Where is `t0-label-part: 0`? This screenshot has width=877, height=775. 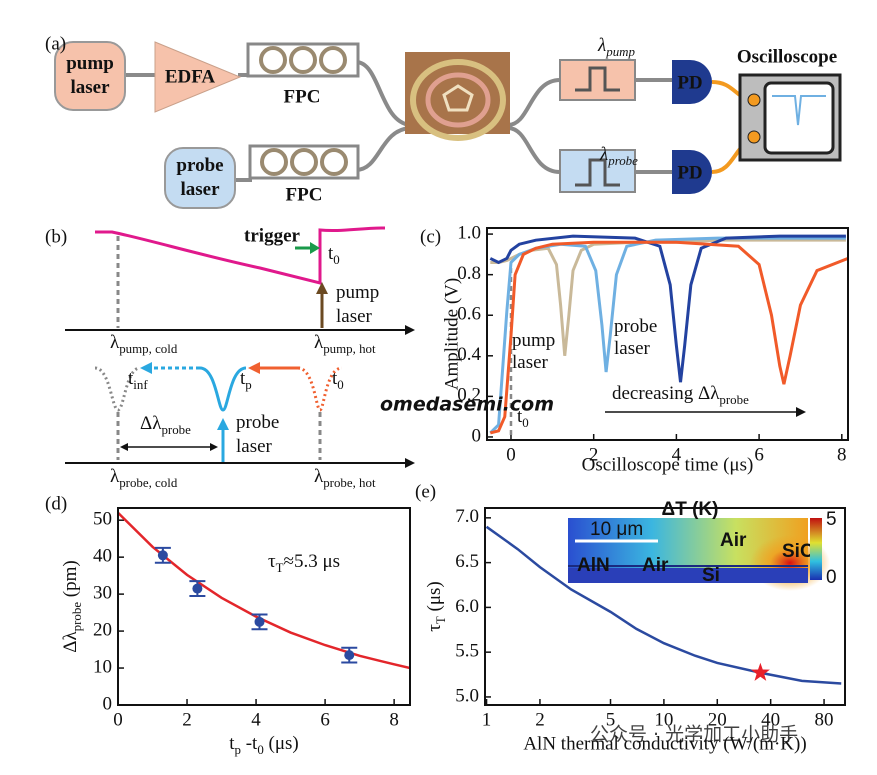 t0-label-part: 0 is located at coordinates (336, 259).